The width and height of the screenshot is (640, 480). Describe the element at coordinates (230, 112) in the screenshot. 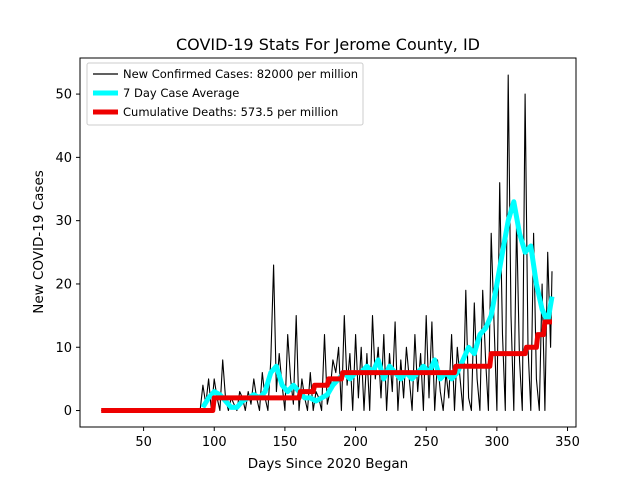

I see `legend-label-deaths: Cumulative Deaths: 573.5 per million` at that location.